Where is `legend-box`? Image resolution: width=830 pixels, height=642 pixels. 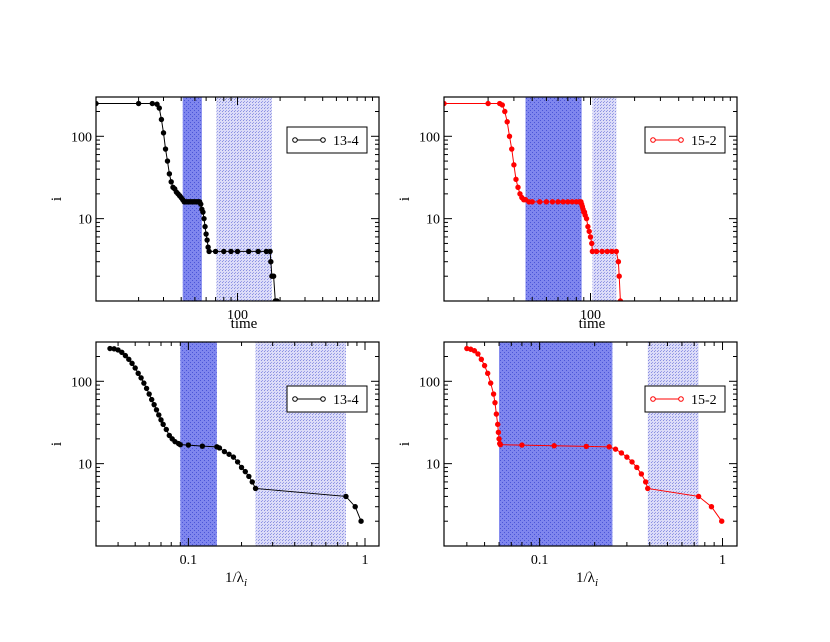
legend-box is located at coordinates (327, 399).